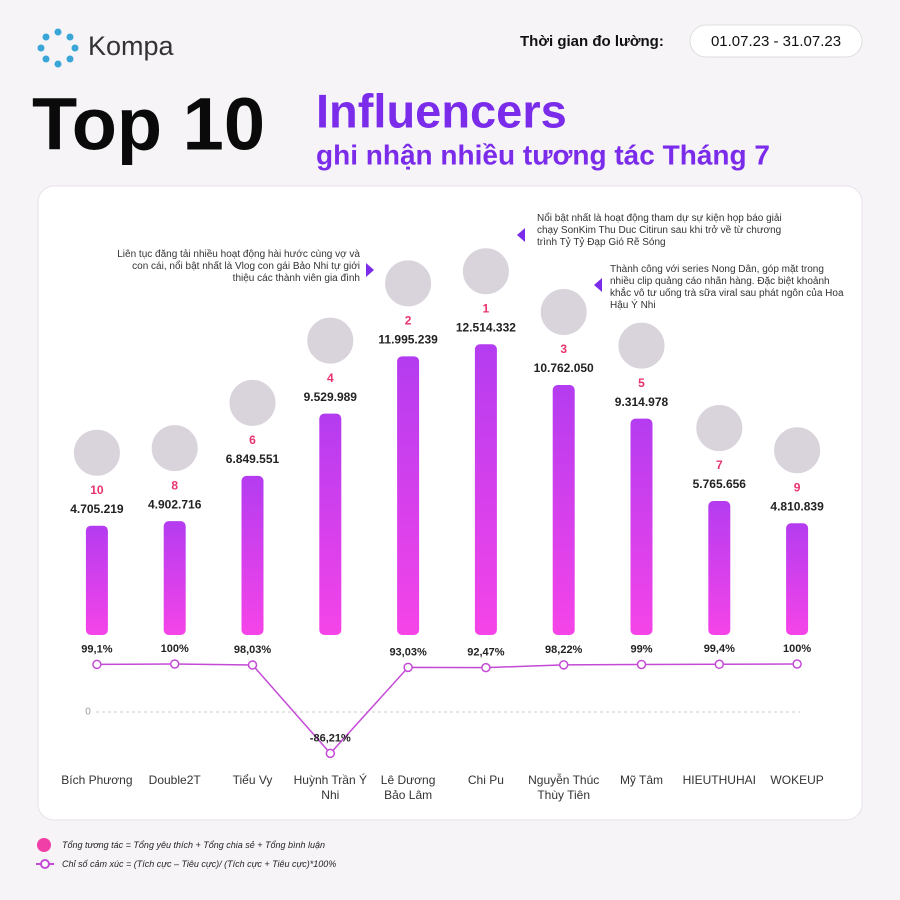 This screenshot has height=900, width=900. What do you see at coordinates (719, 649) in the screenshot?
I see `sentiment-label: 99,4%` at bounding box center [719, 649].